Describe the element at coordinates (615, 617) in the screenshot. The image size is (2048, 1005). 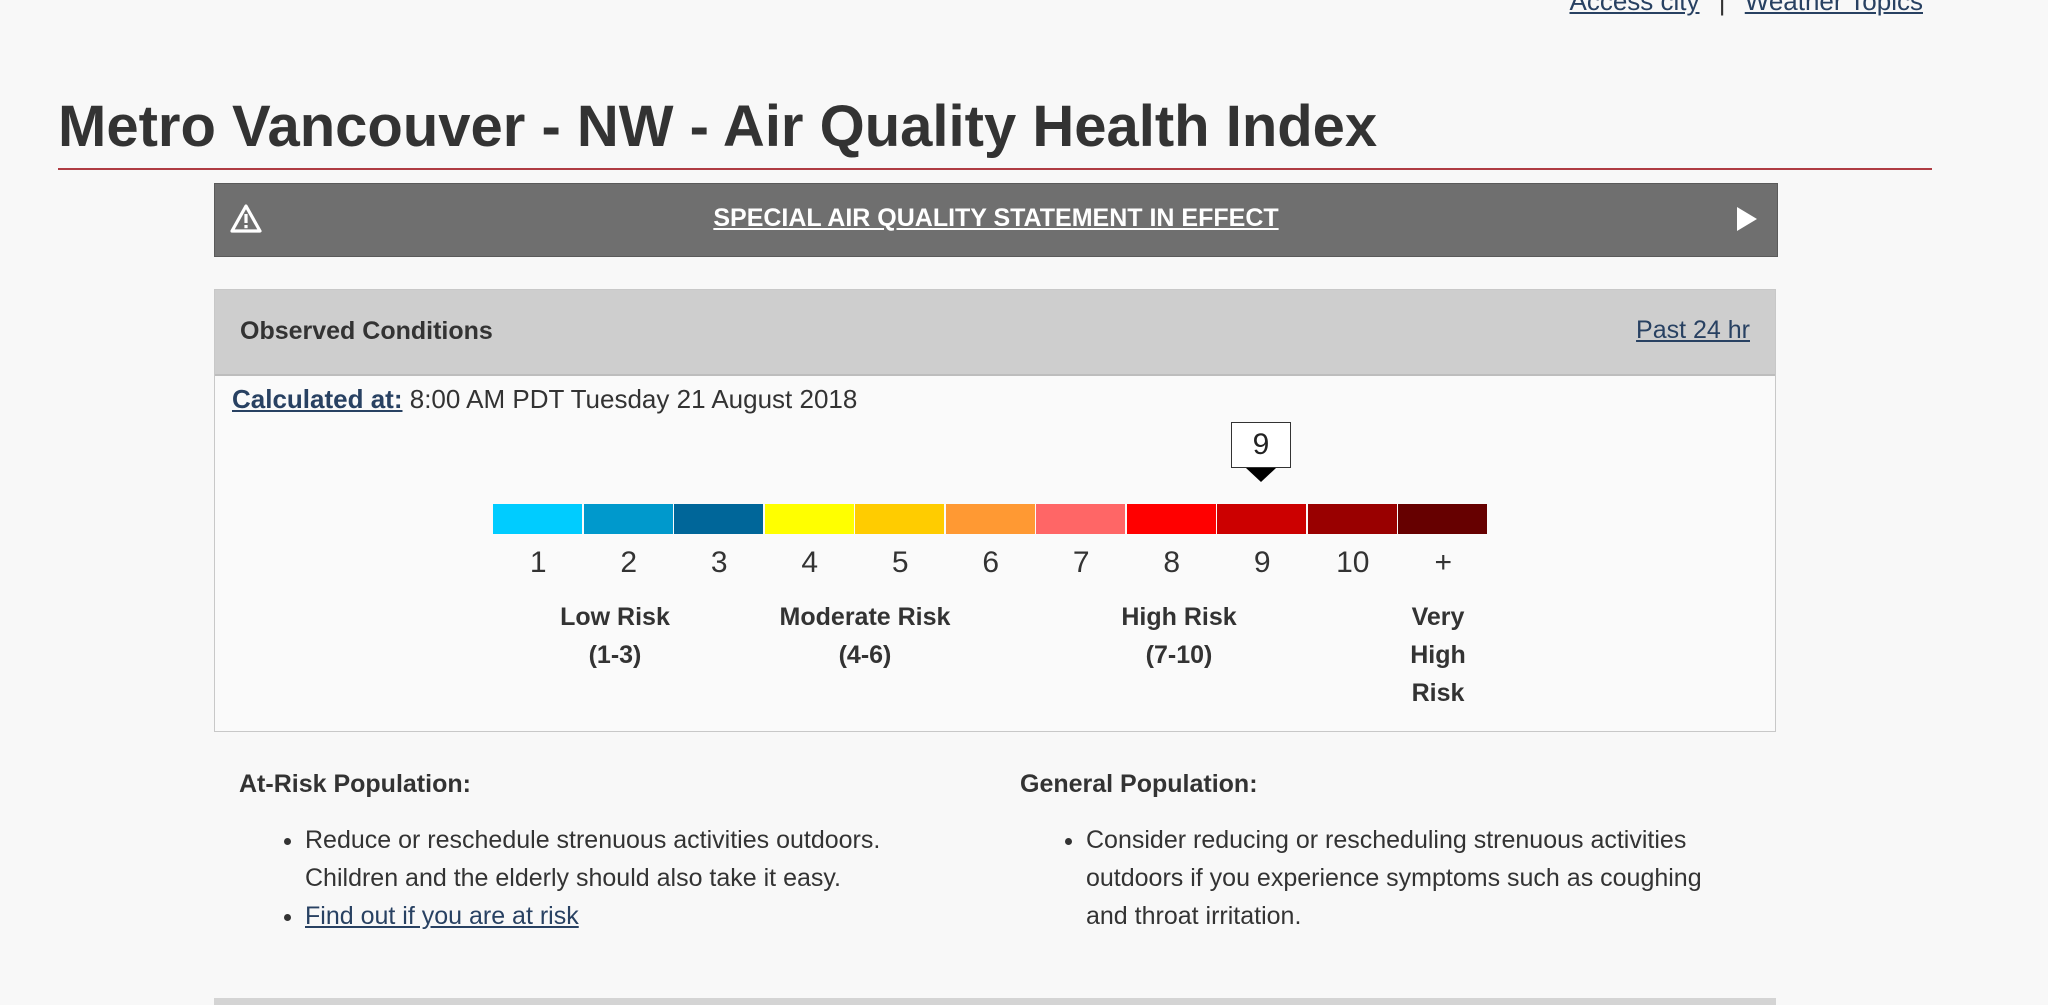
I see `risk-label-low-name: Low Risk` at that location.